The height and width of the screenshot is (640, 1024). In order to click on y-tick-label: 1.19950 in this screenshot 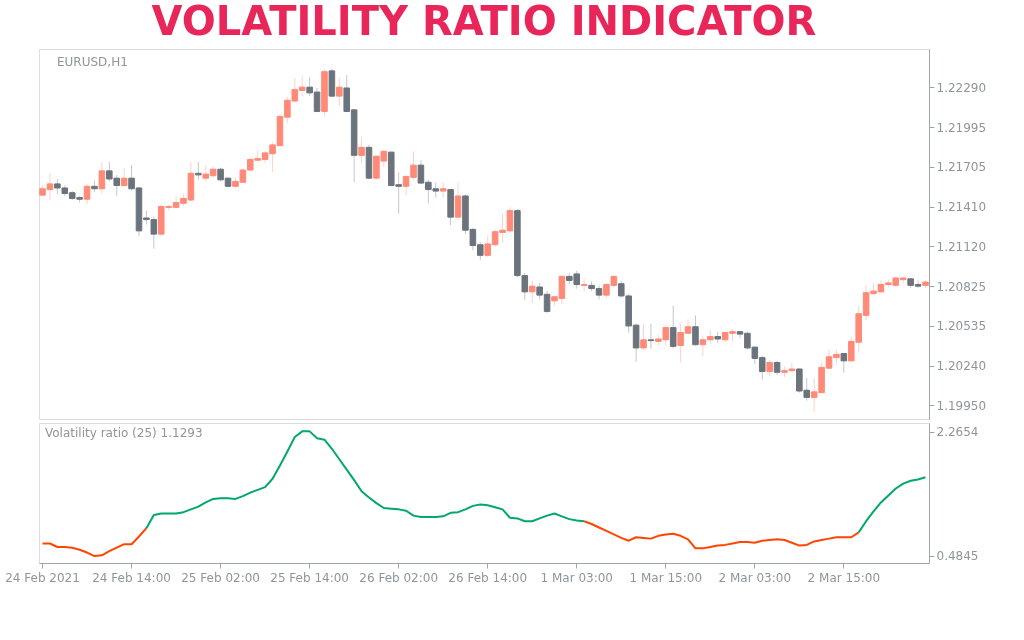, I will do `click(961, 405)`.